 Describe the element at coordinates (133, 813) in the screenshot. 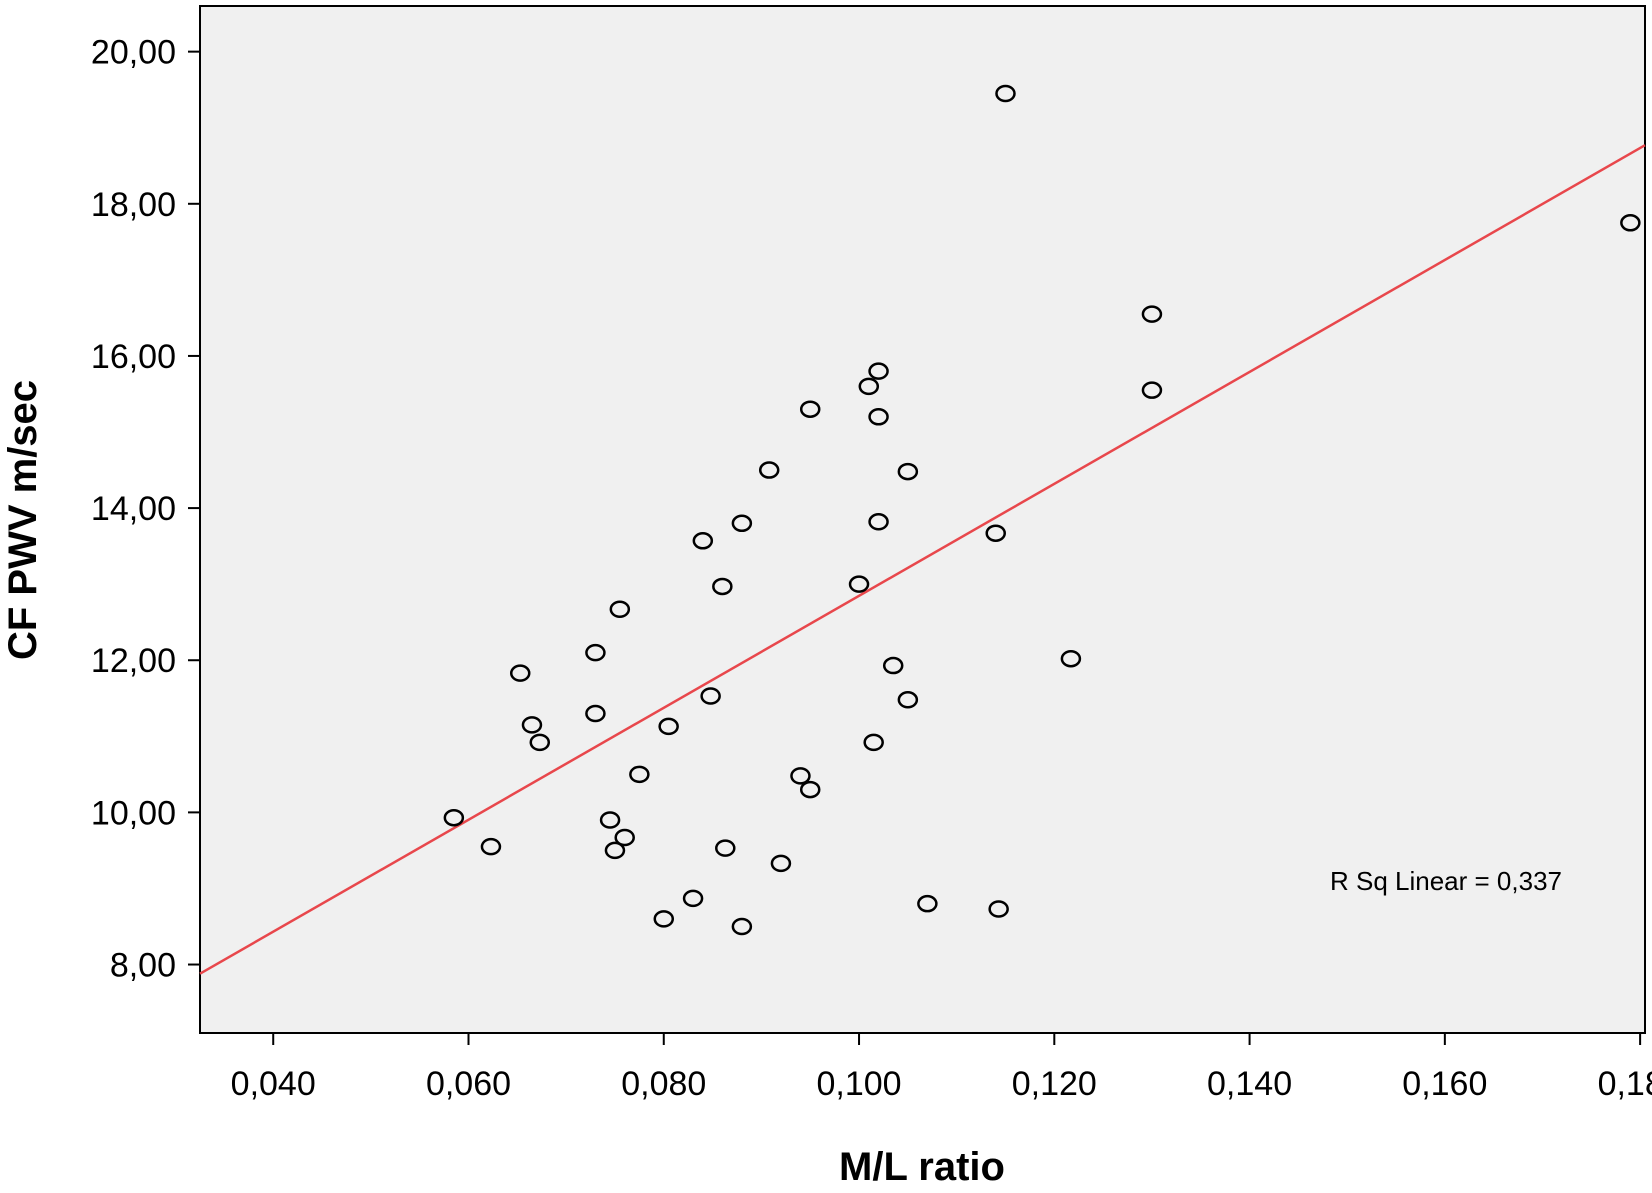

I see `y-tick-label: 10,00` at that location.